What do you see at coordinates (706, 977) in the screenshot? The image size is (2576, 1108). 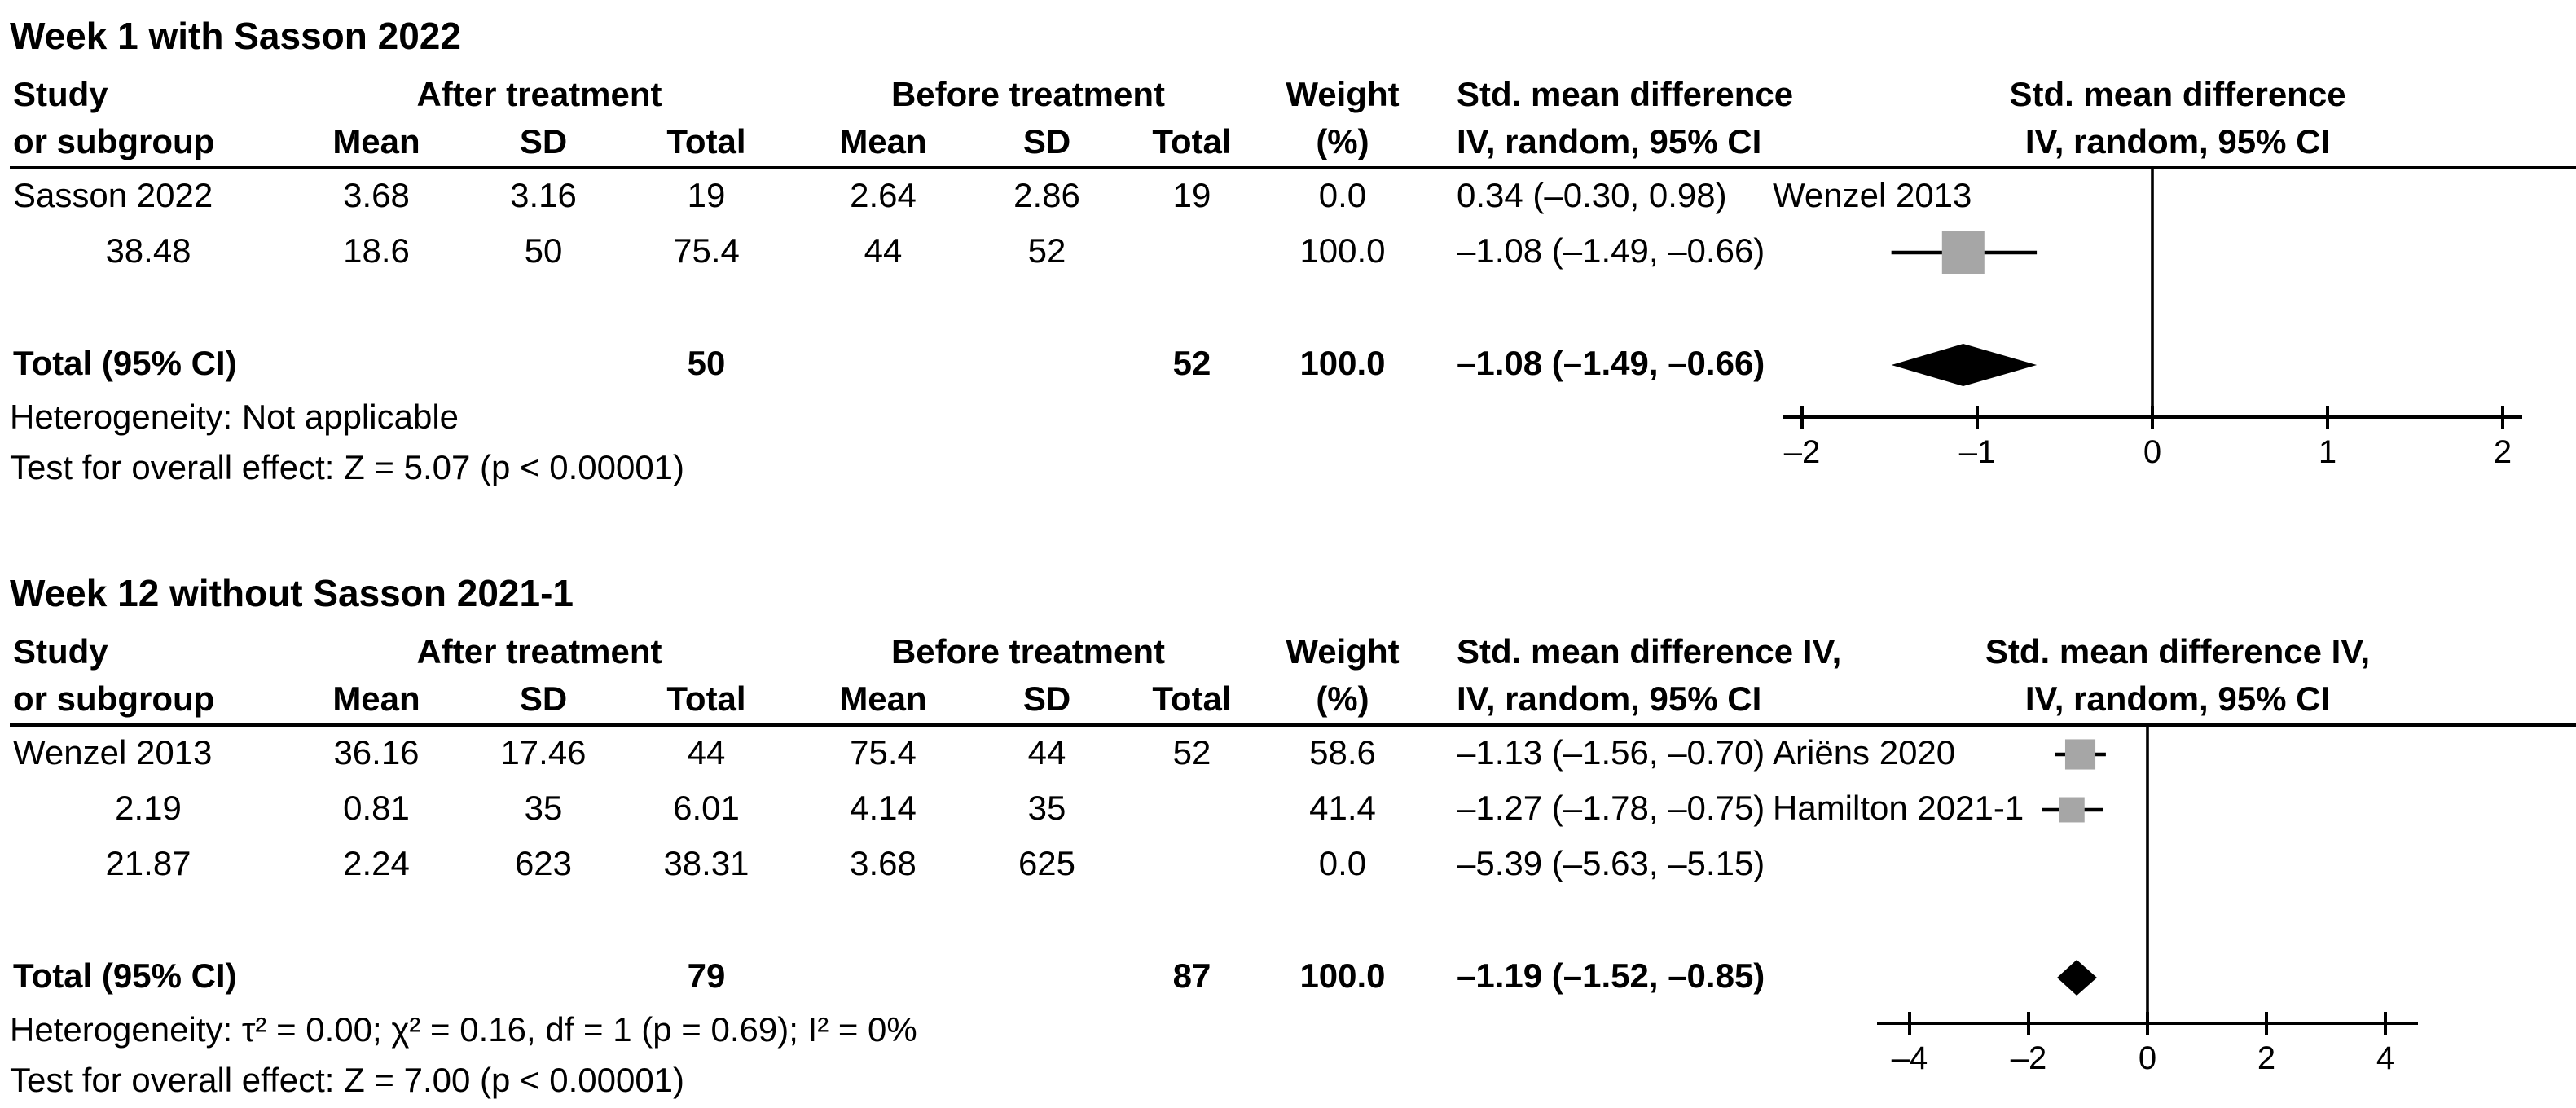 I see `total-after-total: 79` at bounding box center [706, 977].